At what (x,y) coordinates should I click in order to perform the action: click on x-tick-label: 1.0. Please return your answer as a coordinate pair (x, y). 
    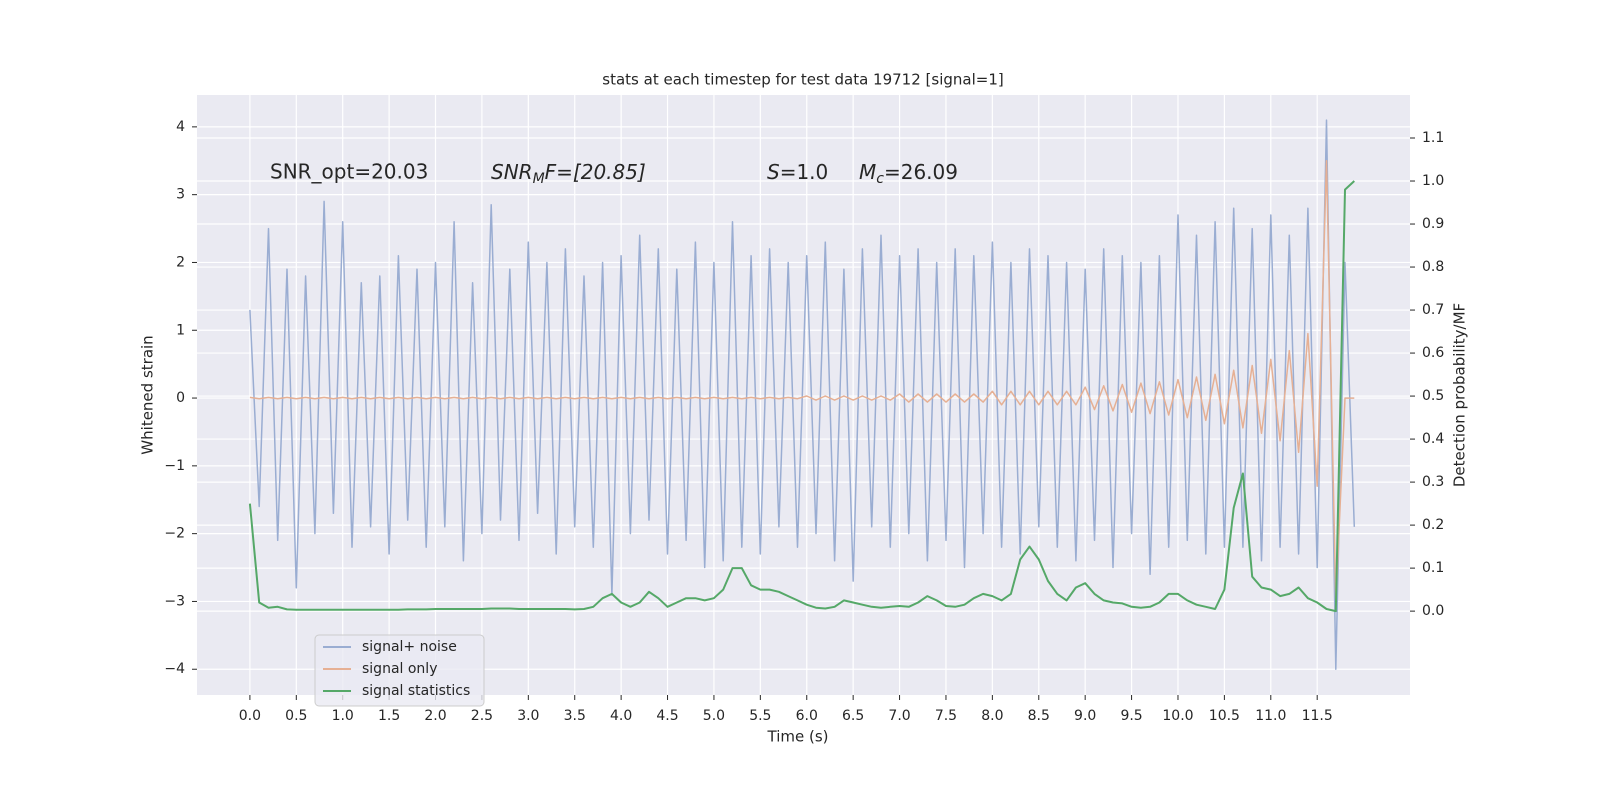
    Looking at the image, I should click on (343, 716).